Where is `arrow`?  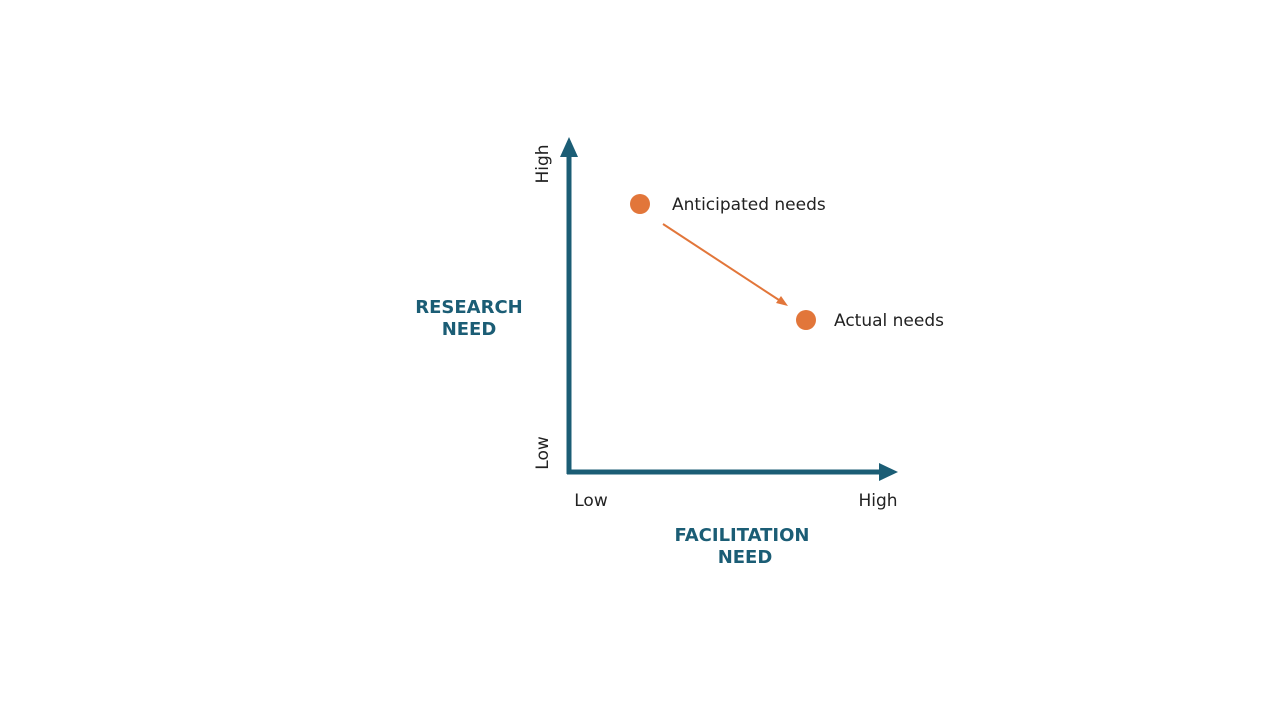 arrow is located at coordinates (722, 263).